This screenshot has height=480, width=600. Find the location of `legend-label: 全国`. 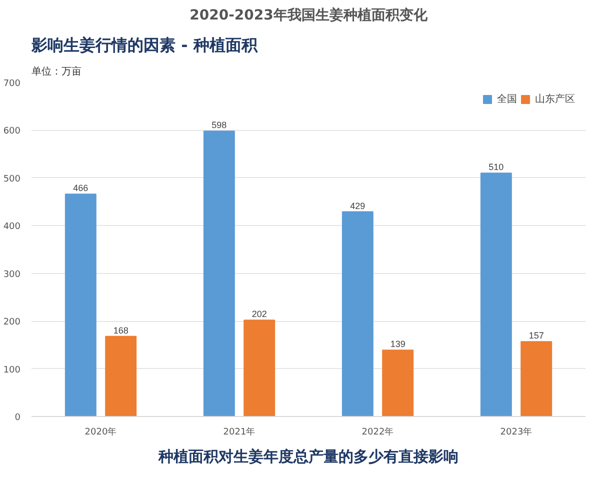

legend-label: 全国 is located at coordinates (507, 99).